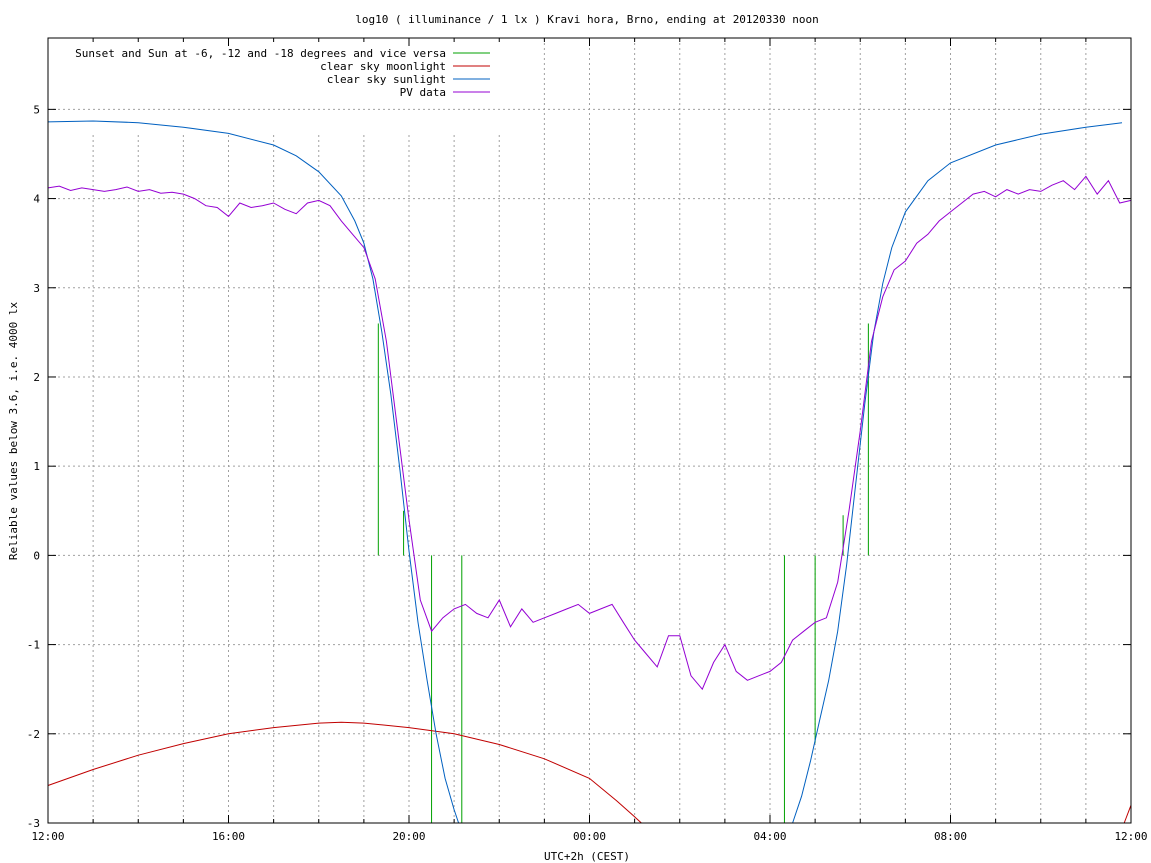 Image resolution: width=1151 pixels, height=863 pixels. Describe the element at coordinates (33, 823) in the screenshot. I see `y-tick-label: -3` at that location.